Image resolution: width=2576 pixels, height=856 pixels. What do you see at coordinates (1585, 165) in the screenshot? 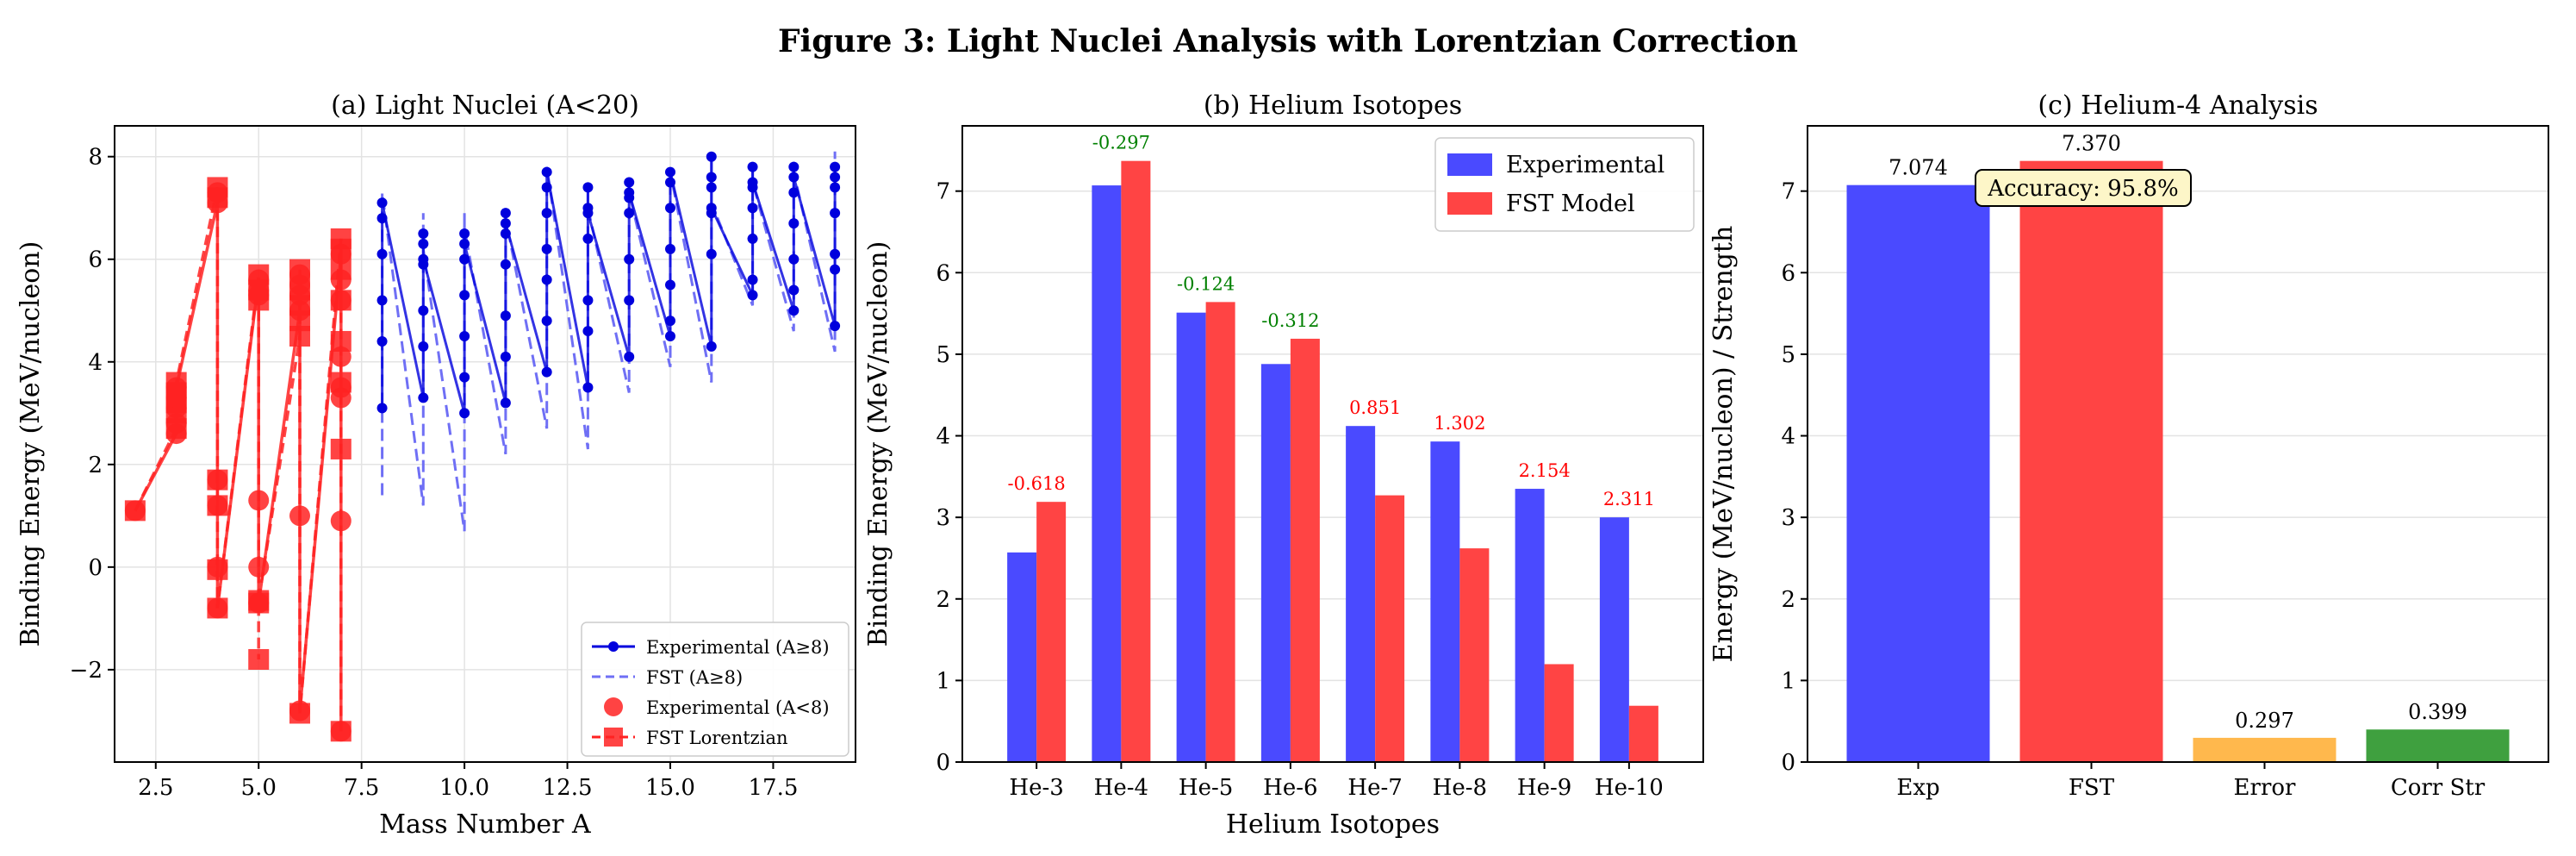
I see `legend-label: Experimental` at bounding box center [1585, 165].